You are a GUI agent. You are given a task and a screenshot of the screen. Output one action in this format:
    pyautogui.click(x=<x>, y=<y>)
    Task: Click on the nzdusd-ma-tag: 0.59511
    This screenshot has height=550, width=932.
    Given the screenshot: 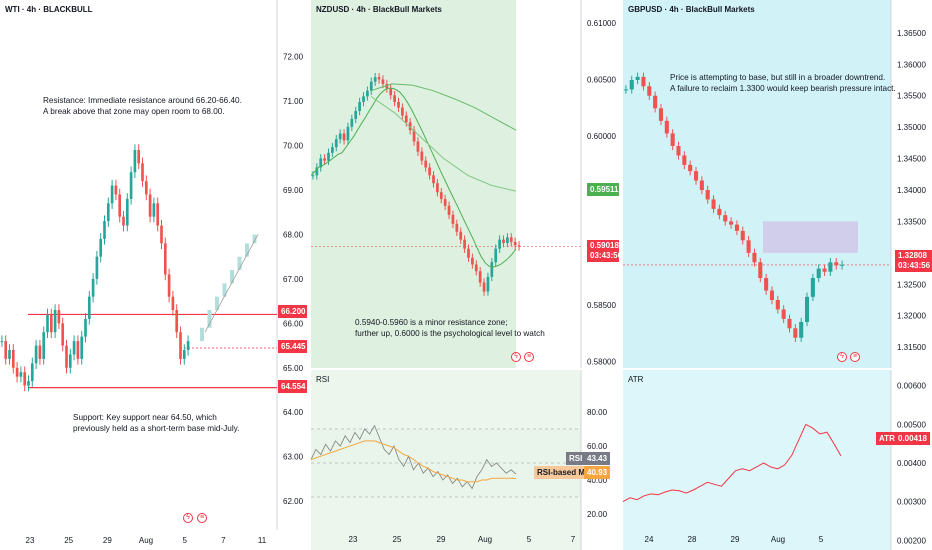 What is the action you would take?
    pyautogui.click(x=603, y=189)
    